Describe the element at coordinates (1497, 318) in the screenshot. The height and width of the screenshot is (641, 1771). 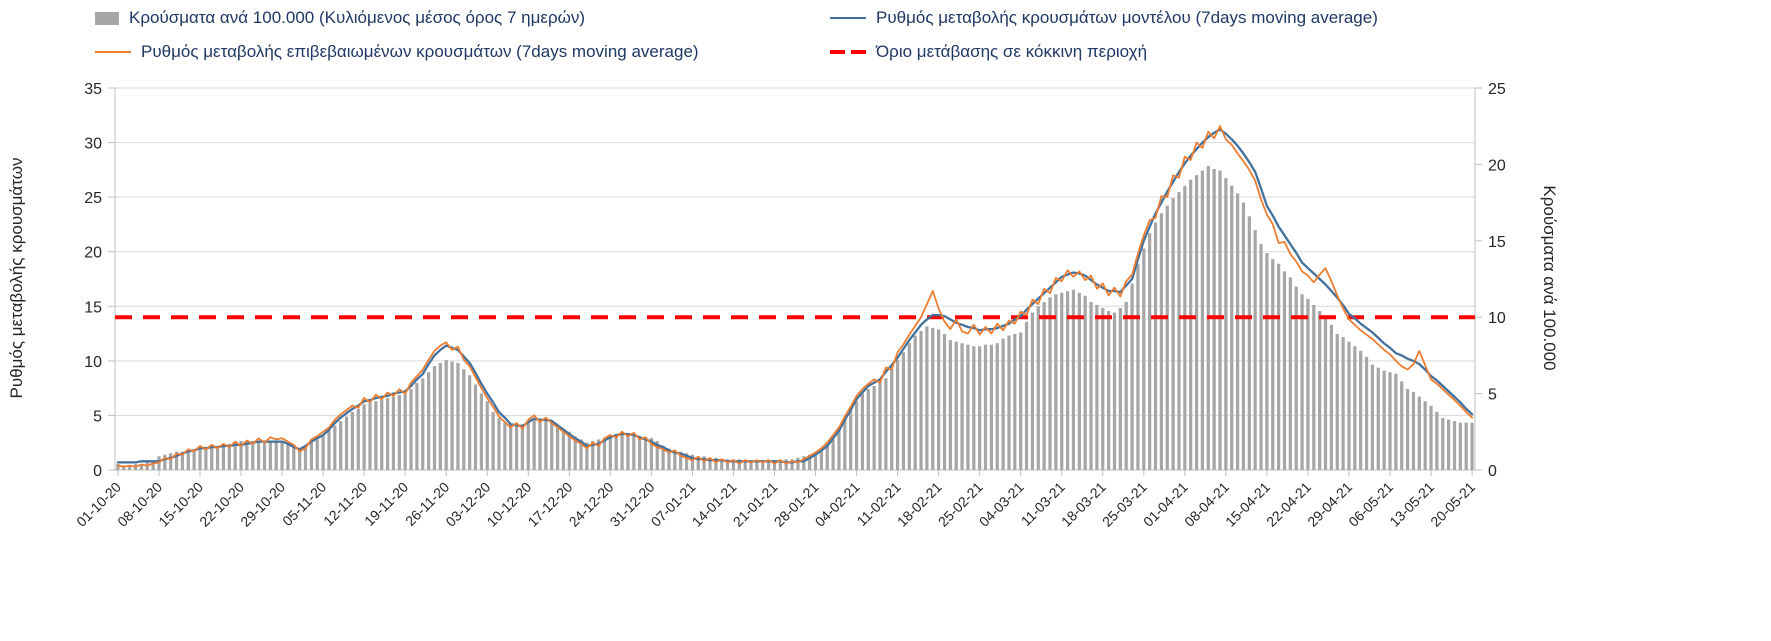
I see `y-tick-label-right: 10` at that location.